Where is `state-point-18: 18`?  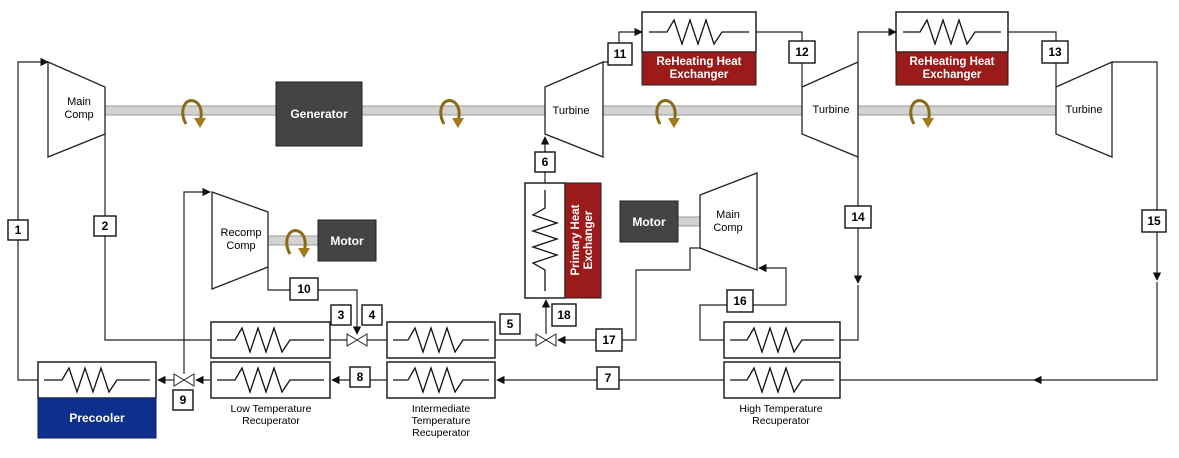
state-point-18: 18 is located at coordinates (564, 315).